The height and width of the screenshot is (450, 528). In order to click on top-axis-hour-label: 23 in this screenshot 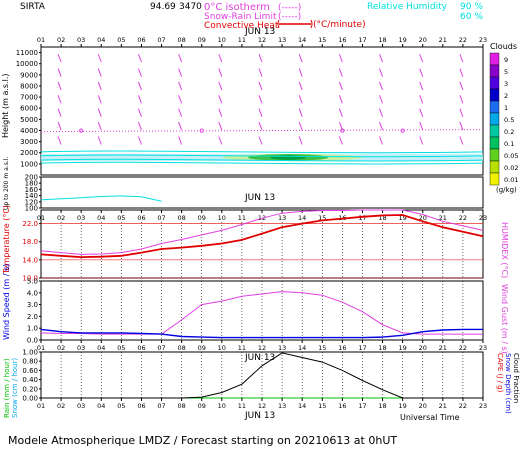, I will do `click(483, 40)`.